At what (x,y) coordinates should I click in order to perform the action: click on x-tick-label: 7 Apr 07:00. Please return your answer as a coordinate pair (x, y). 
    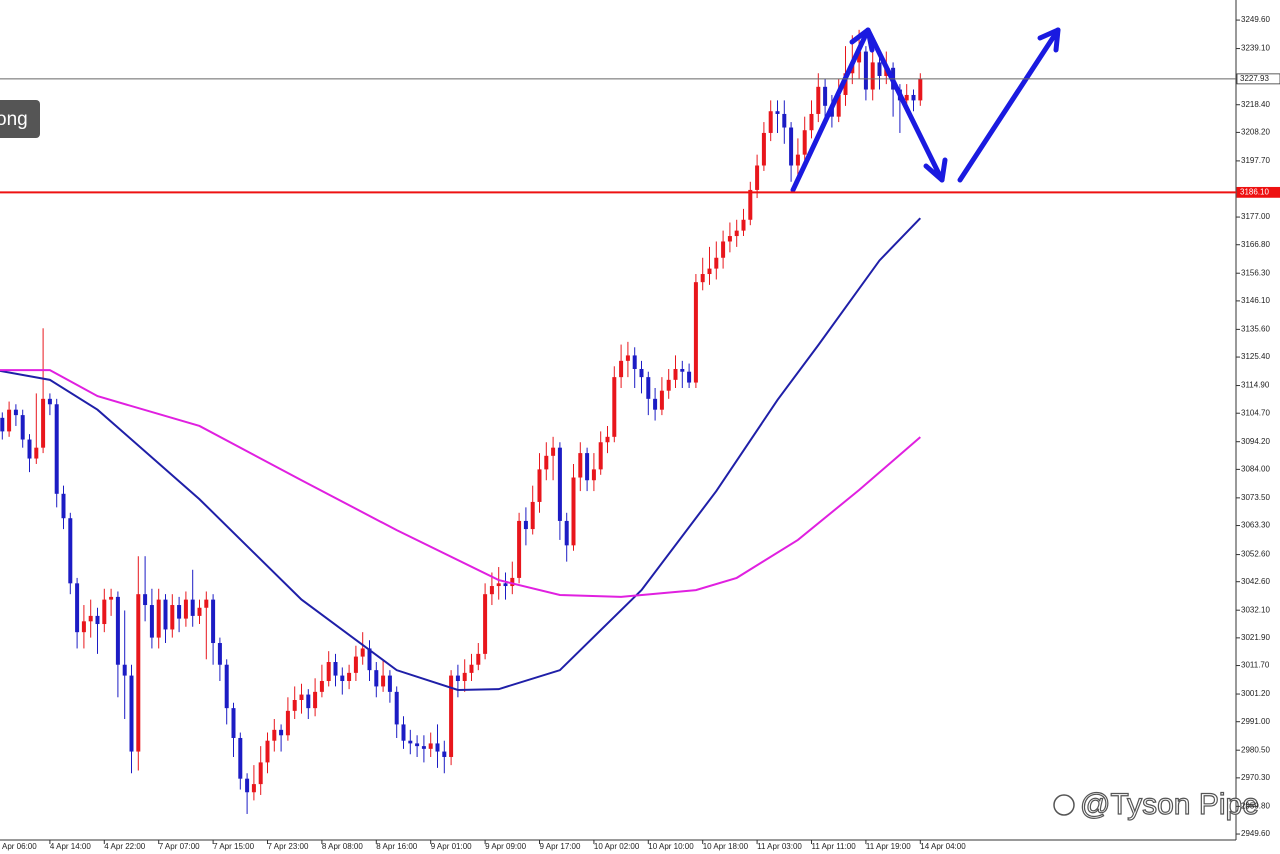
    Looking at the image, I should click on (179, 846).